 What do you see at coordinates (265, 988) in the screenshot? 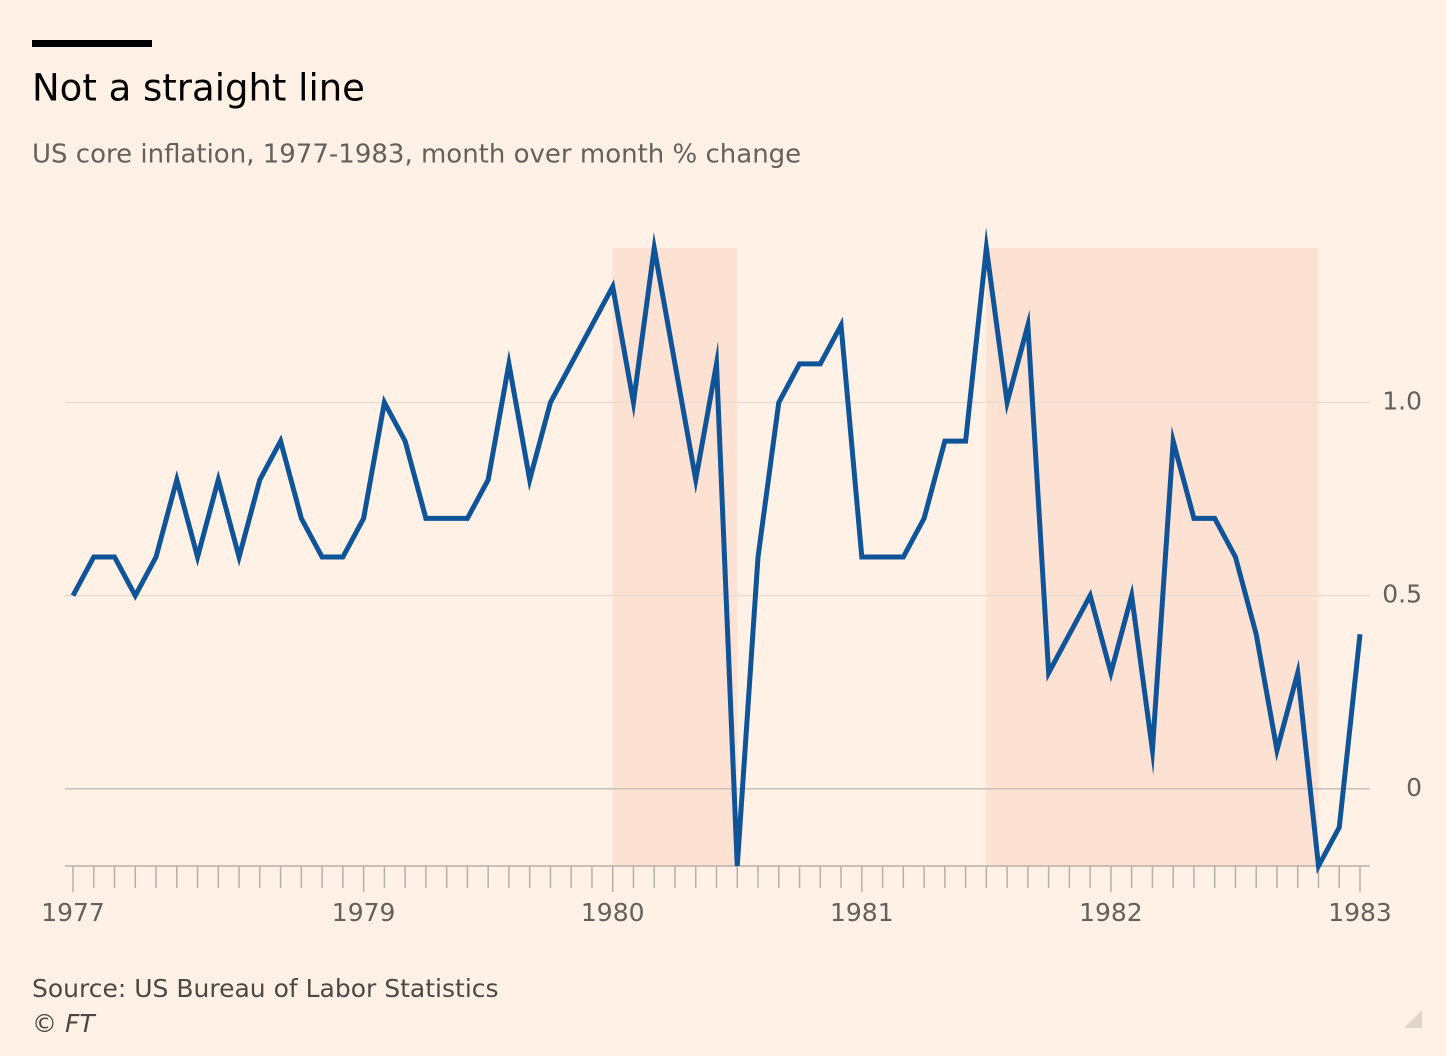
I see `source: Source: US Bureau of Labor Statistics` at bounding box center [265, 988].